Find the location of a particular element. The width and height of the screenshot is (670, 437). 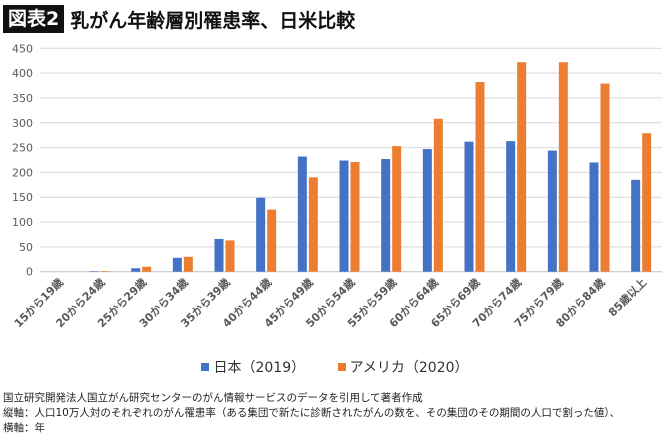

legend-swatch-japan is located at coordinates (205, 367).